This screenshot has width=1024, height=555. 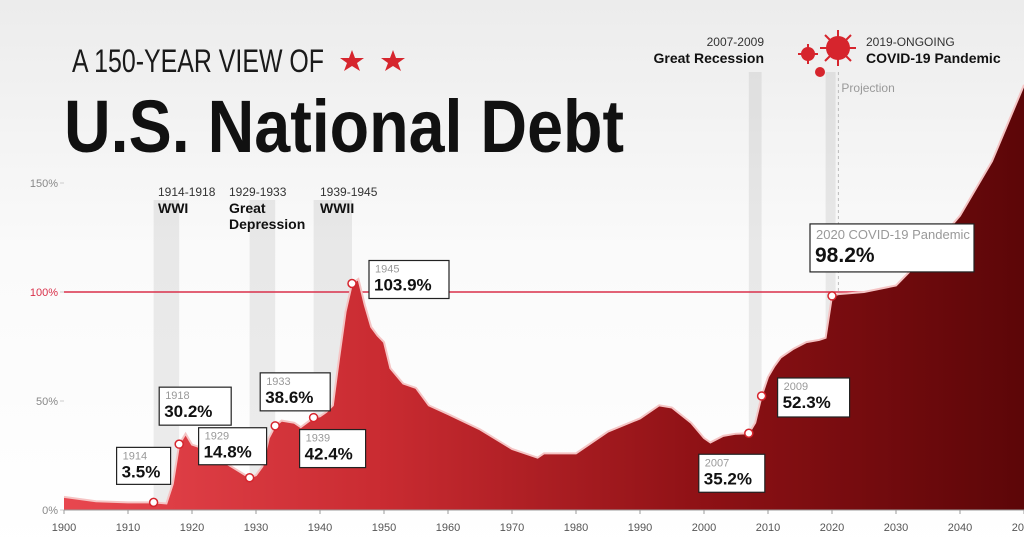 What do you see at coordinates (960, 528) in the screenshot?
I see `x-tick-label: 2040` at bounding box center [960, 528].